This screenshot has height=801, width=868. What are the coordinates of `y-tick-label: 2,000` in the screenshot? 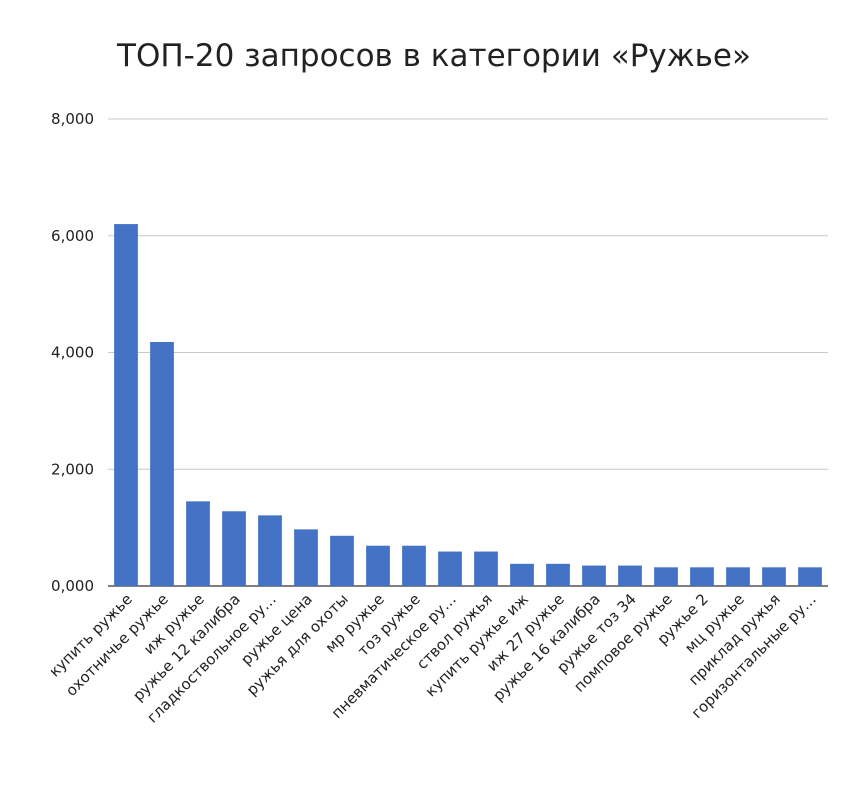 It's located at (72, 469).